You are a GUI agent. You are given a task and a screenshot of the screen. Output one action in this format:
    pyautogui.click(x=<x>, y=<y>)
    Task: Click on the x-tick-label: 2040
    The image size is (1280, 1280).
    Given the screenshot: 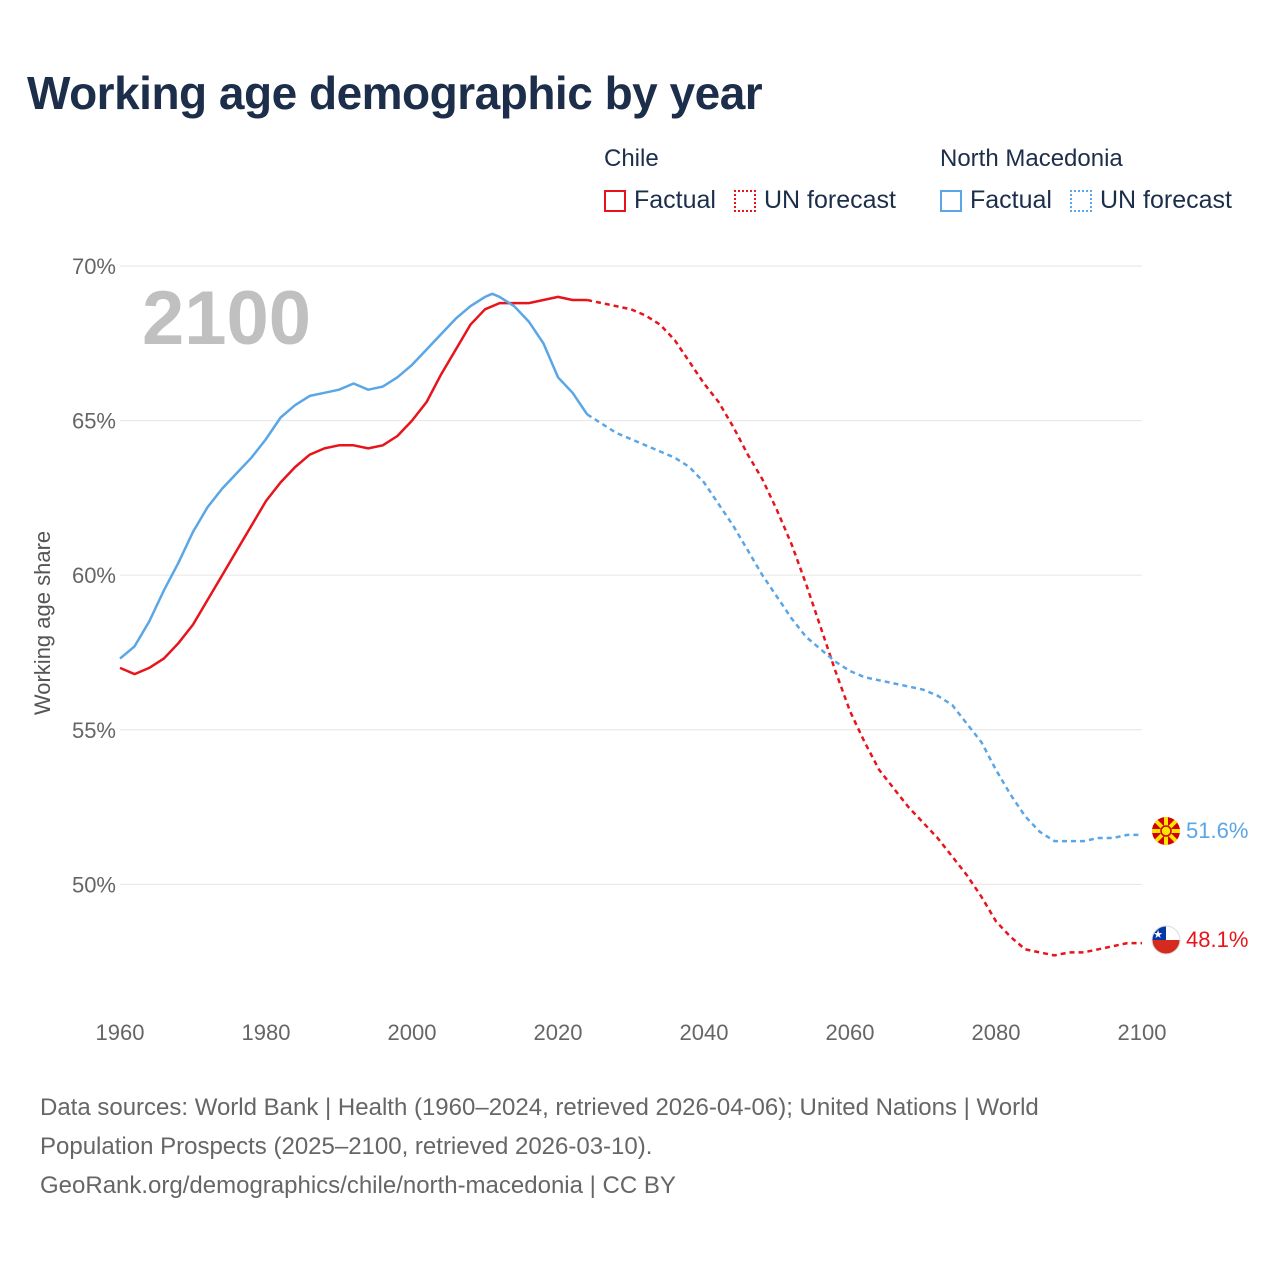 What is the action you would take?
    pyautogui.click(x=704, y=1032)
    